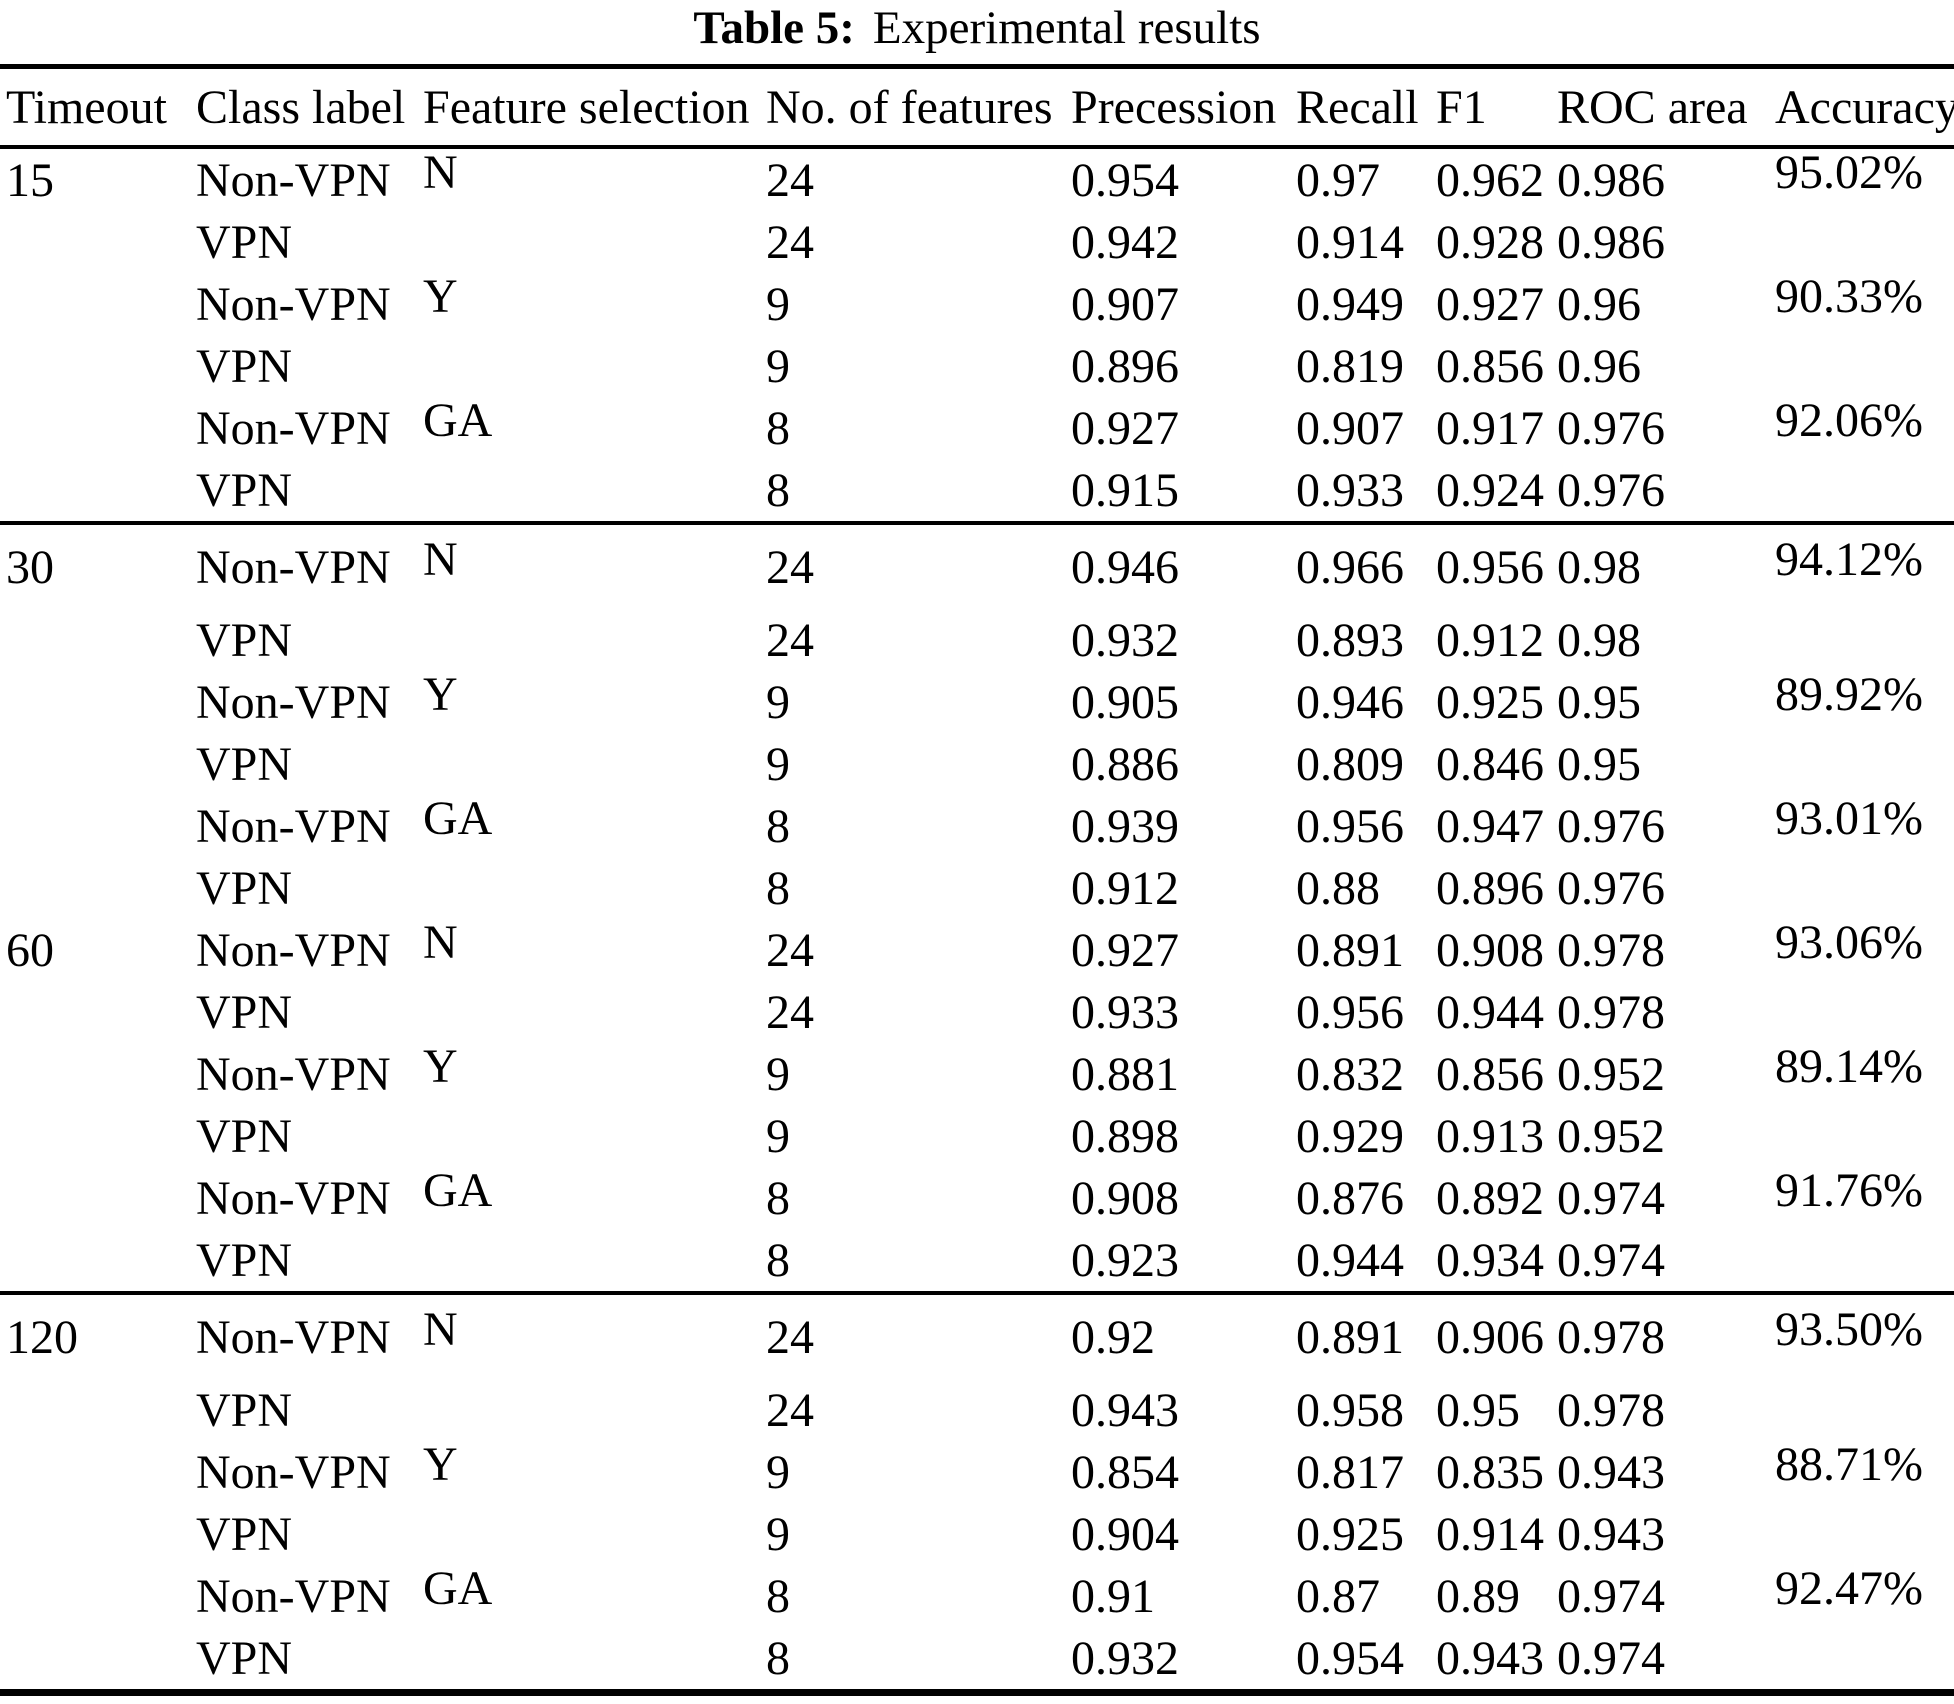 The image size is (1954, 1704). Describe the element at coordinates (588, 888) in the screenshot. I see `cell-feature_selection` at that location.